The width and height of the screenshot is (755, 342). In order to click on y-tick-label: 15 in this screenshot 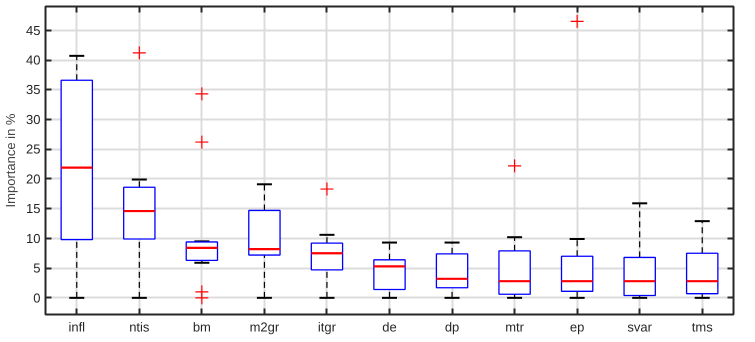, I will do `click(33, 208)`.